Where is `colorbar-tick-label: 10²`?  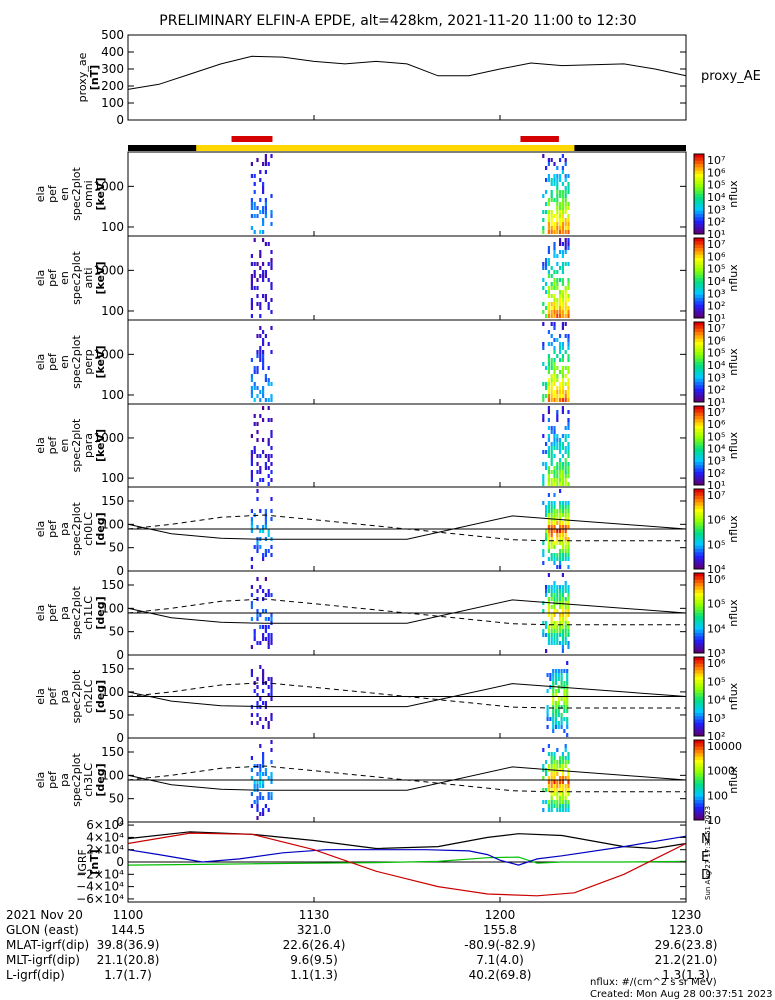 colorbar-tick-label: 10² is located at coordinates (716, 736).